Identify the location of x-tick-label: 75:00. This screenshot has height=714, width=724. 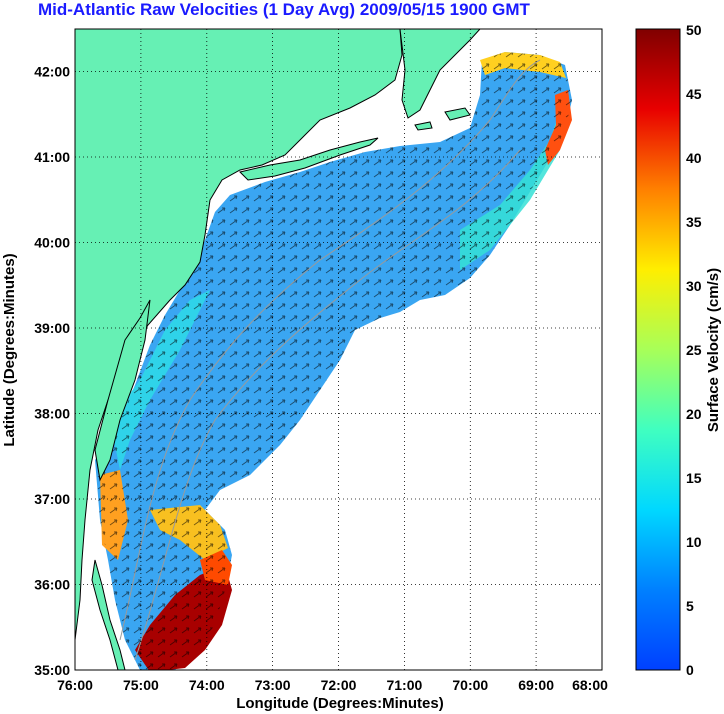
(141, 685).